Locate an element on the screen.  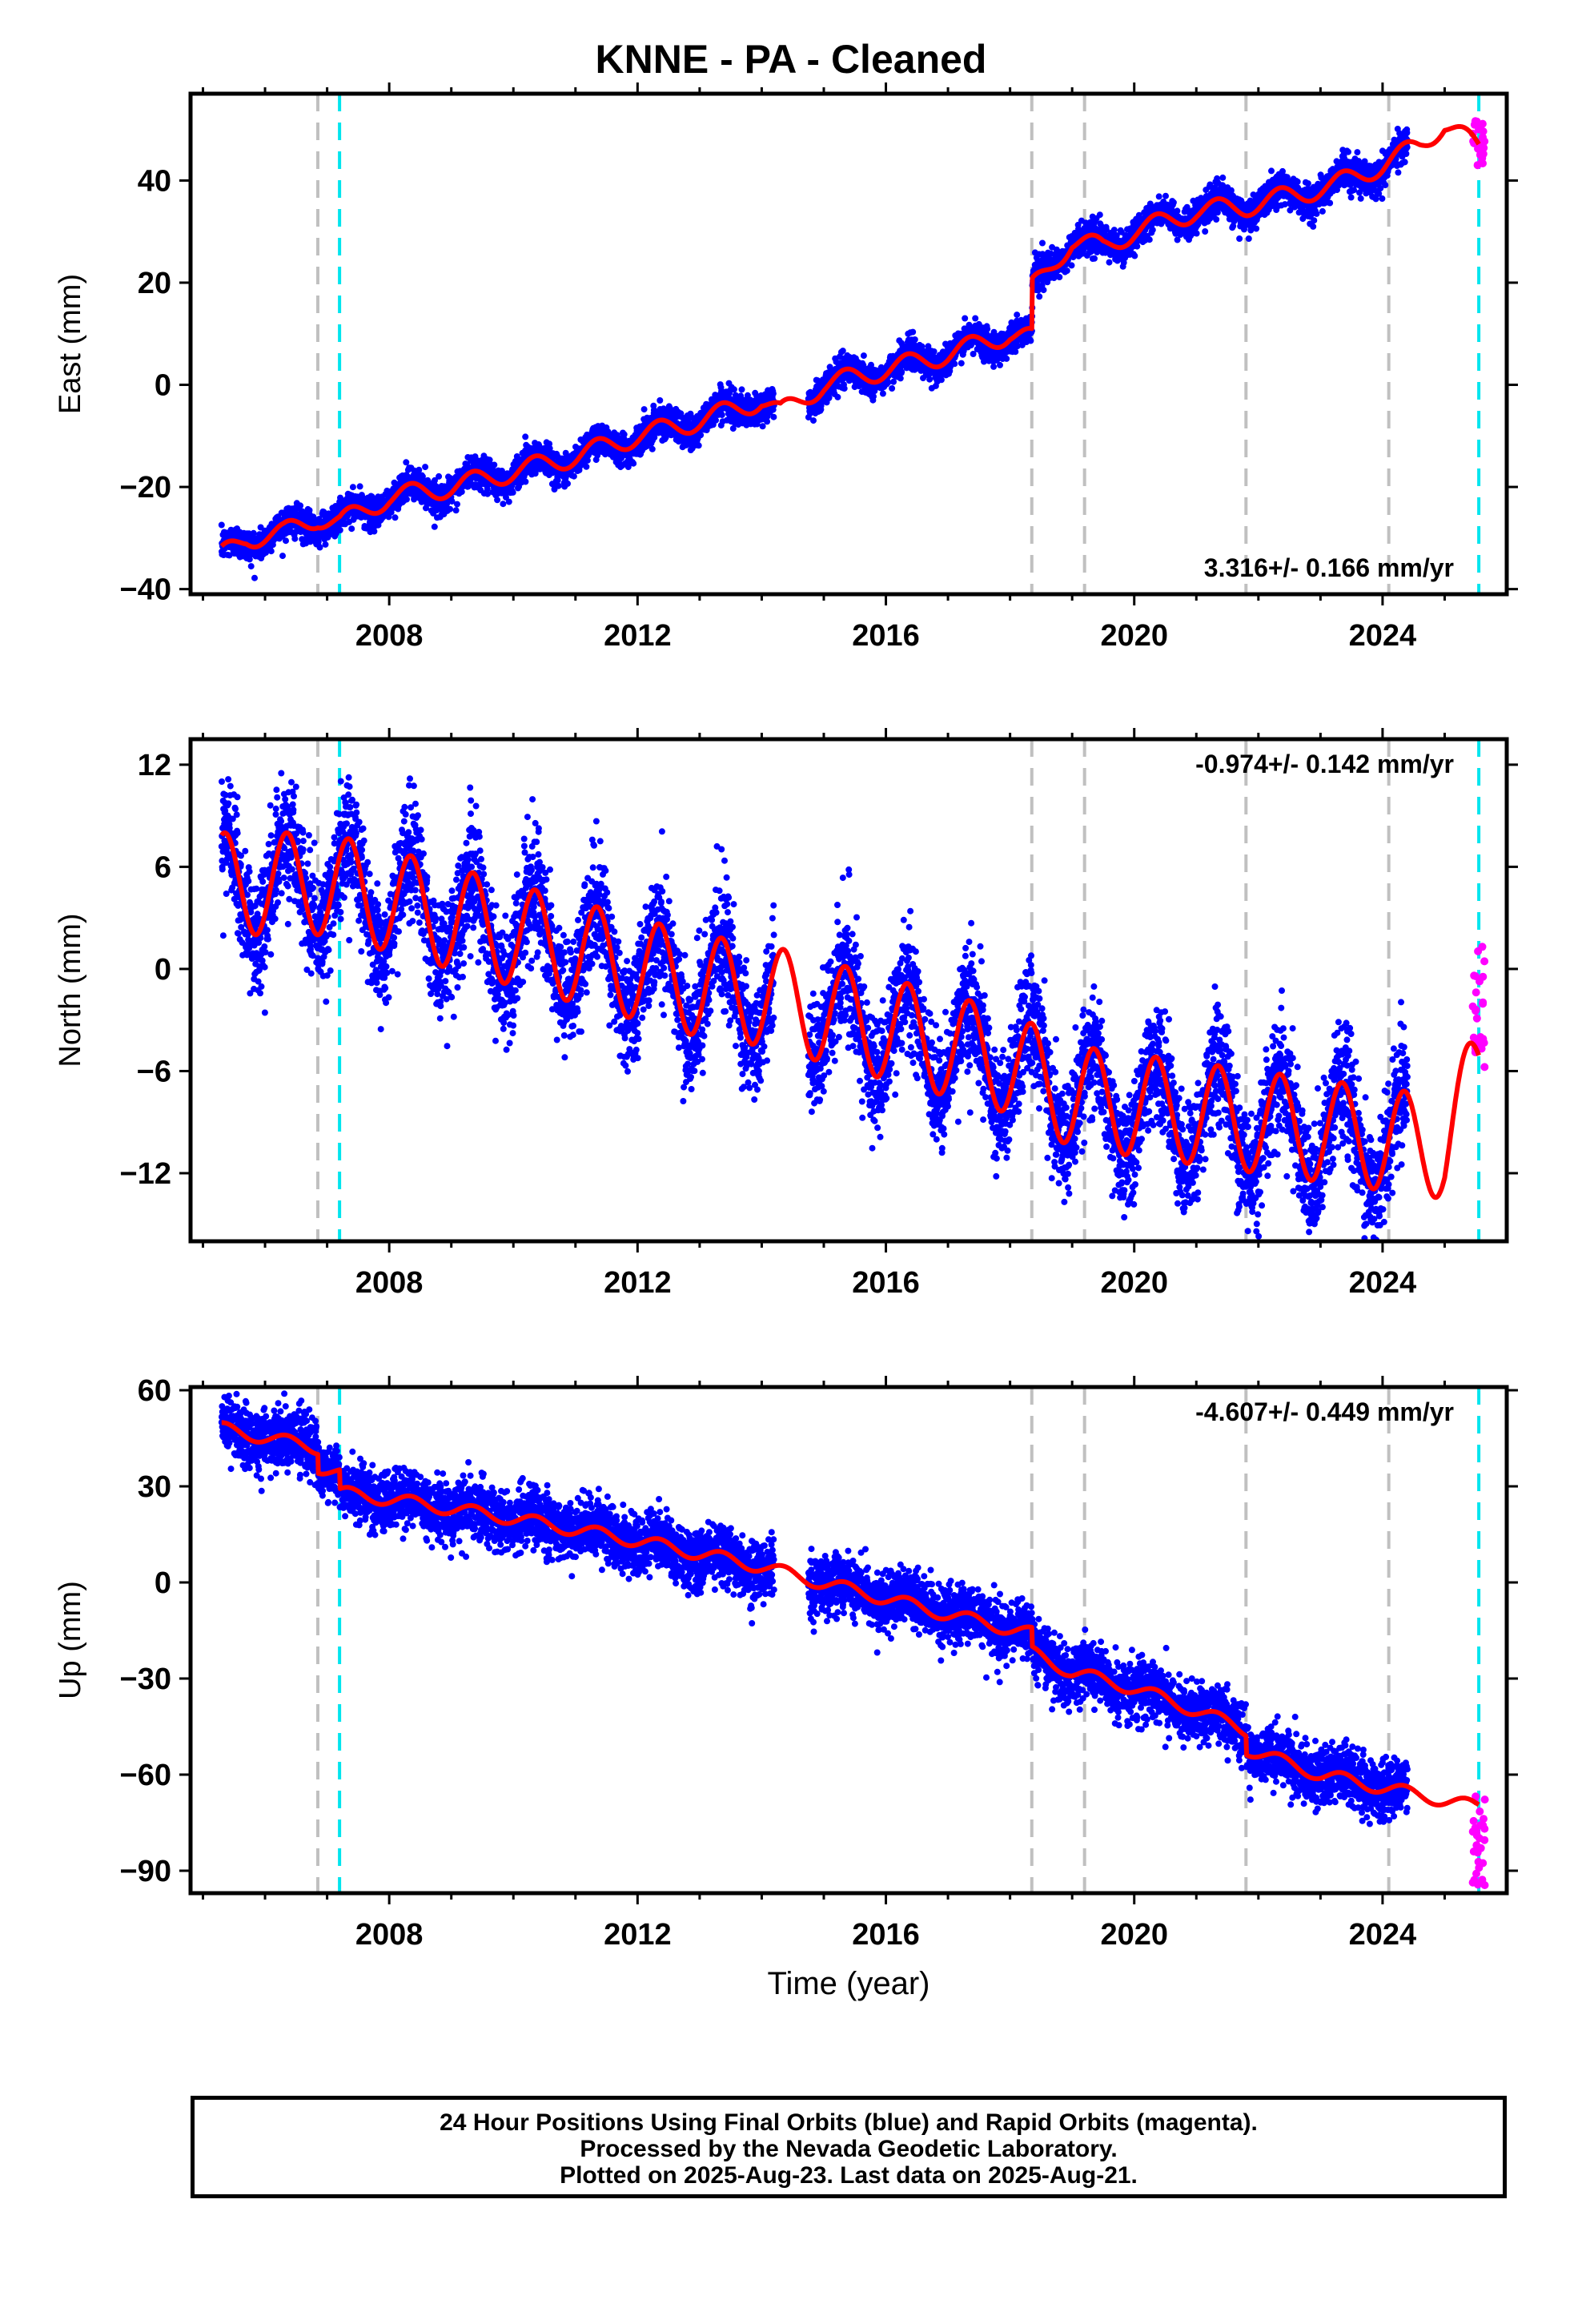
y-tick-label: −40 is located at coordinates (145, 590).